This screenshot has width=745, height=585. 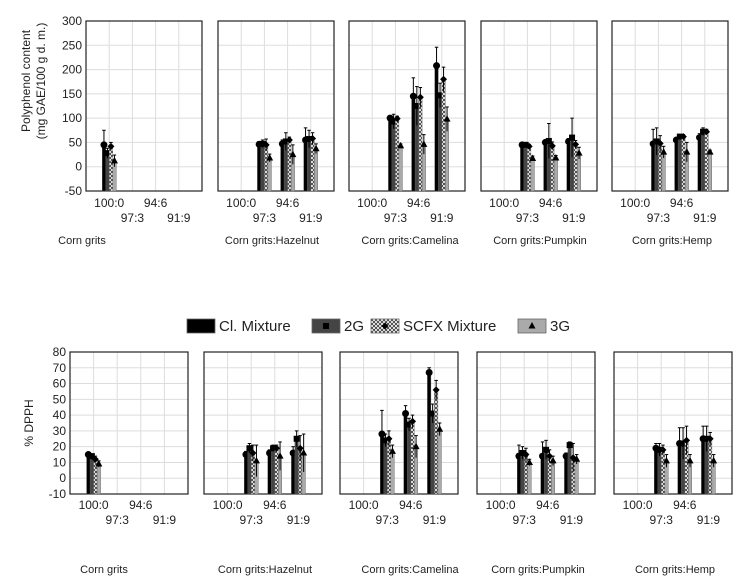 I want to click on y-tick-label: 100, so click(x=72, y=118).